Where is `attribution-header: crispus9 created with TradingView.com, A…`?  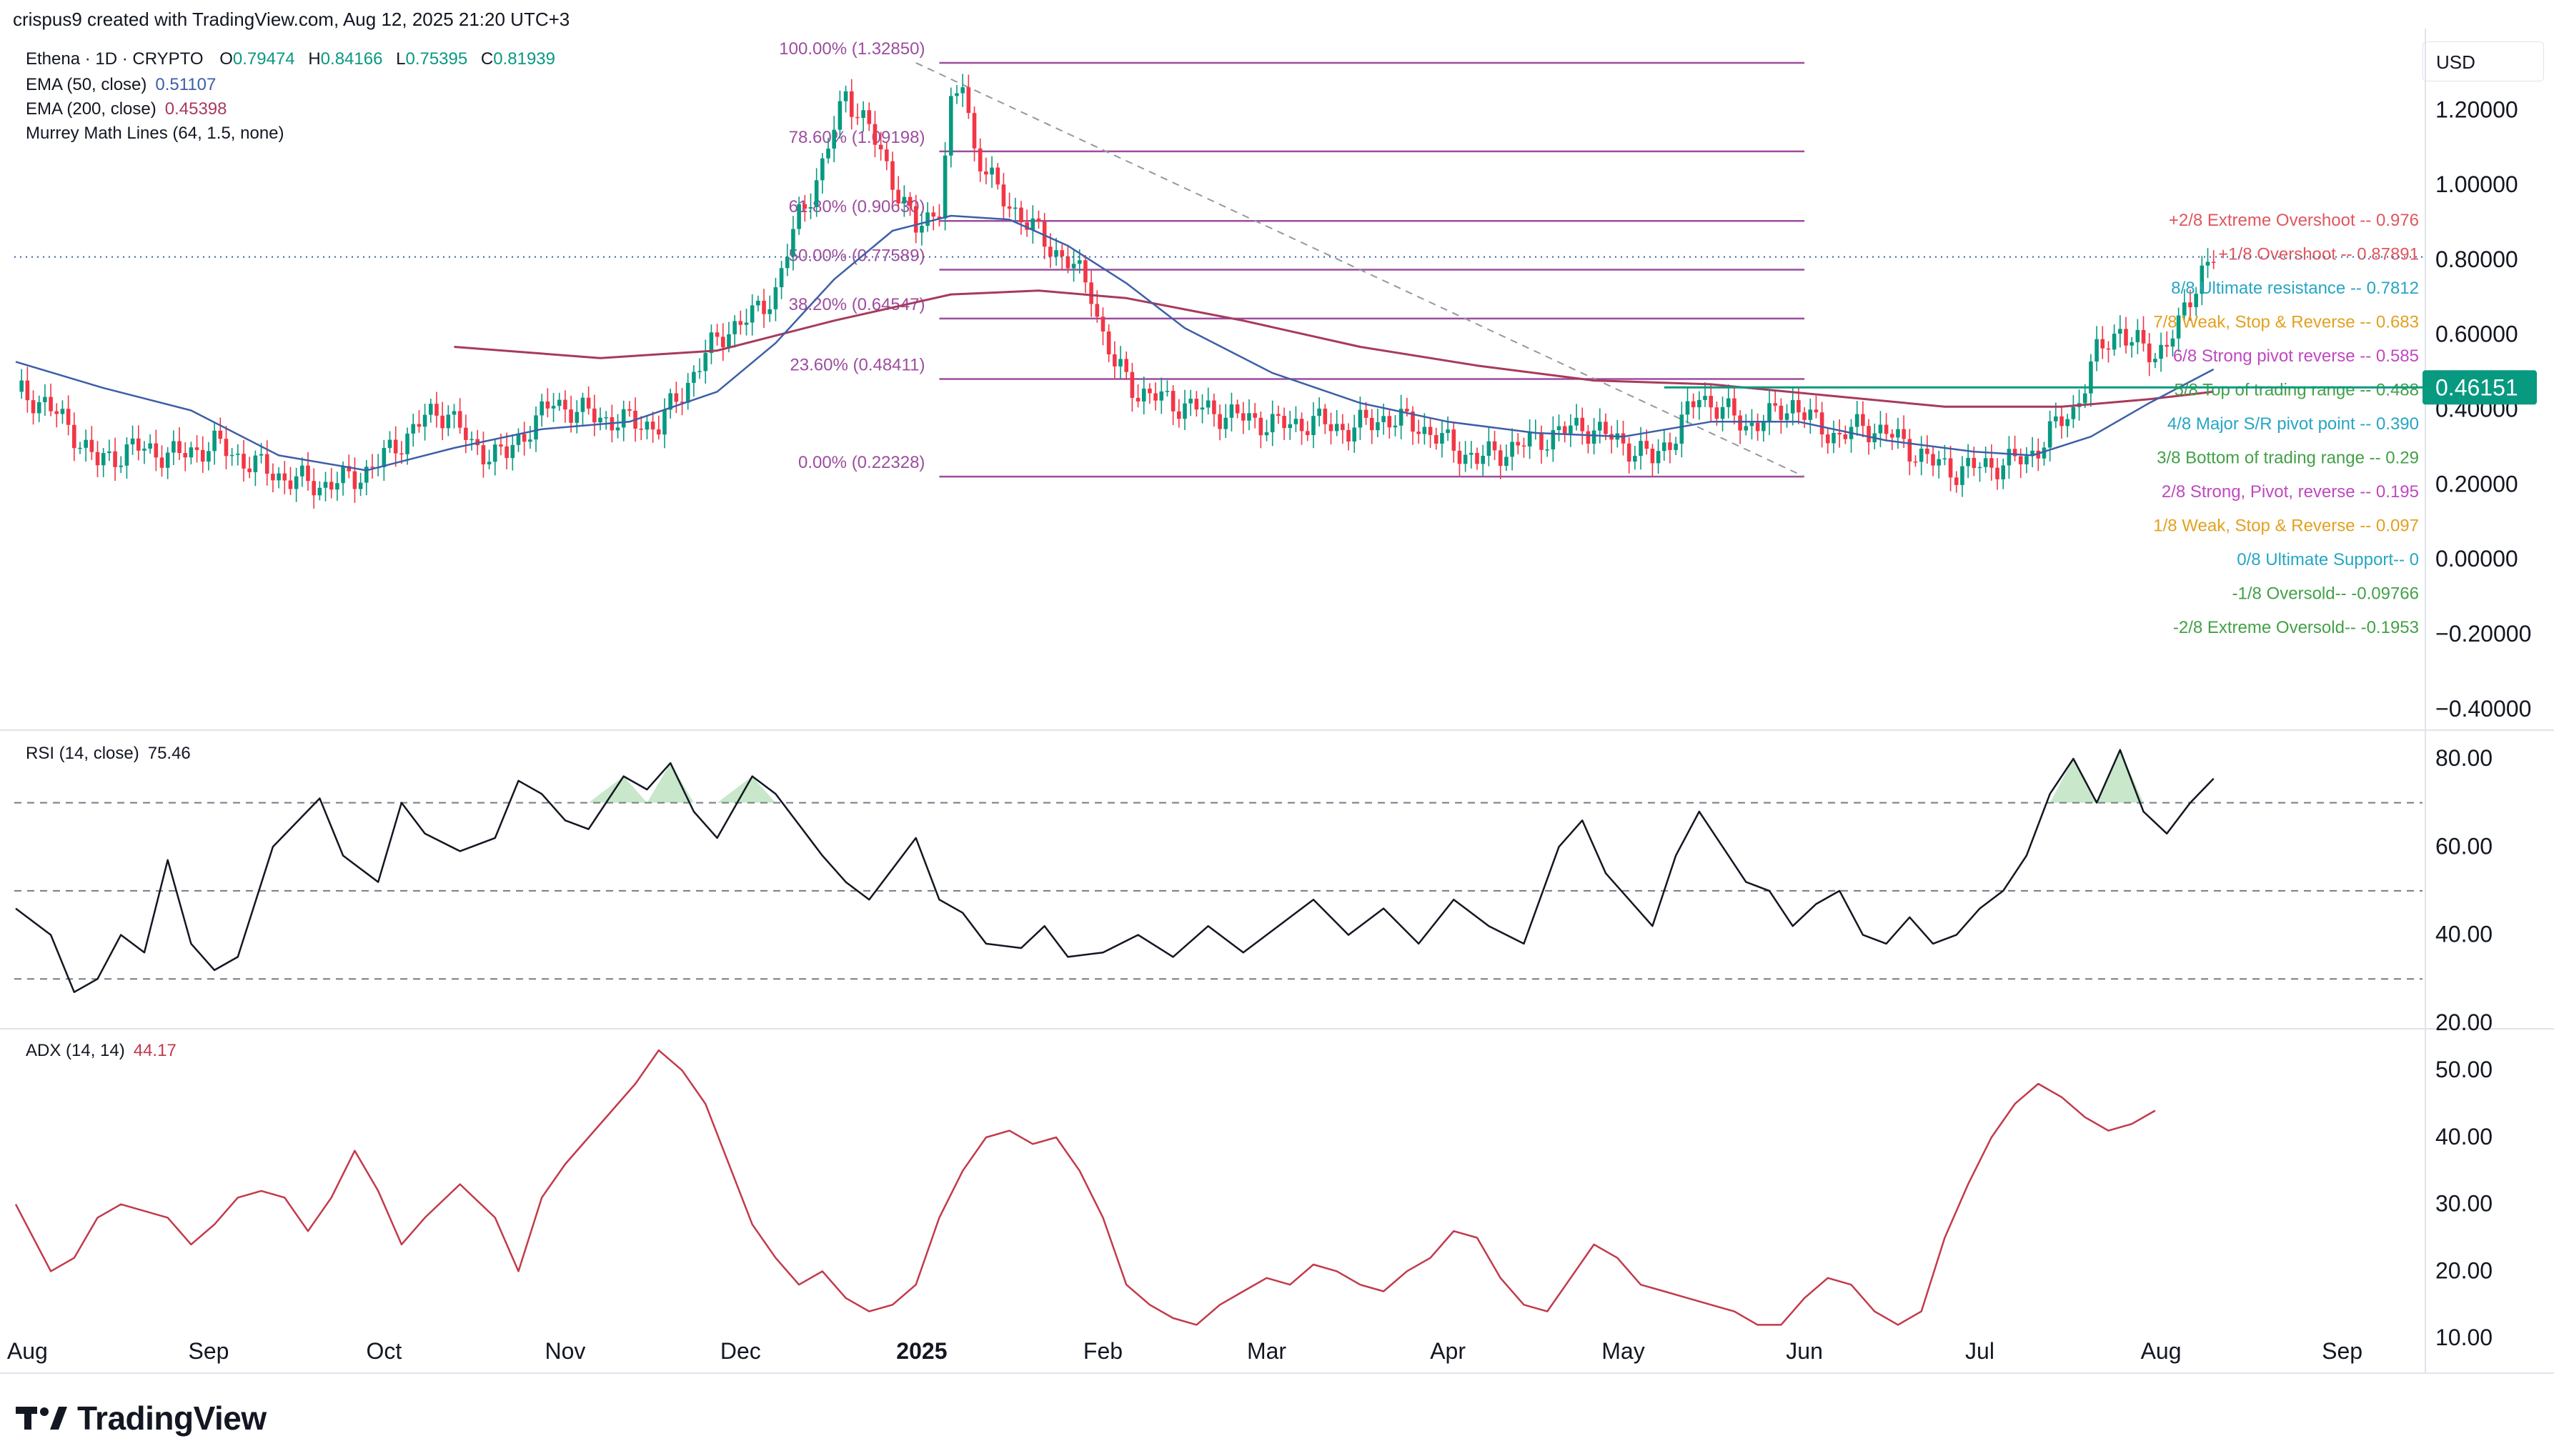
attribution-header: crispus9 created with TradingView.com, A… is located at coordinates (291, 19).